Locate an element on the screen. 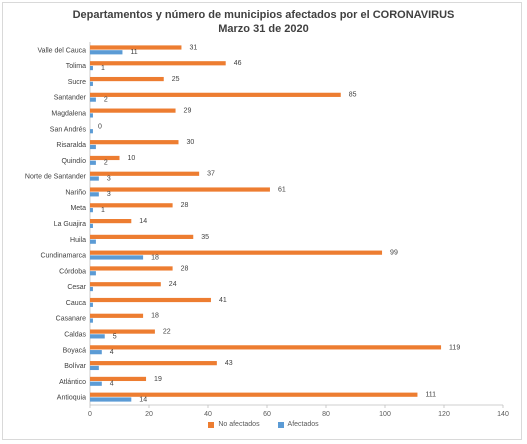 Image resolution: width=527 pixels, height=444 pixels. x-tick-label: 140 is located at coordinates (503, 414).